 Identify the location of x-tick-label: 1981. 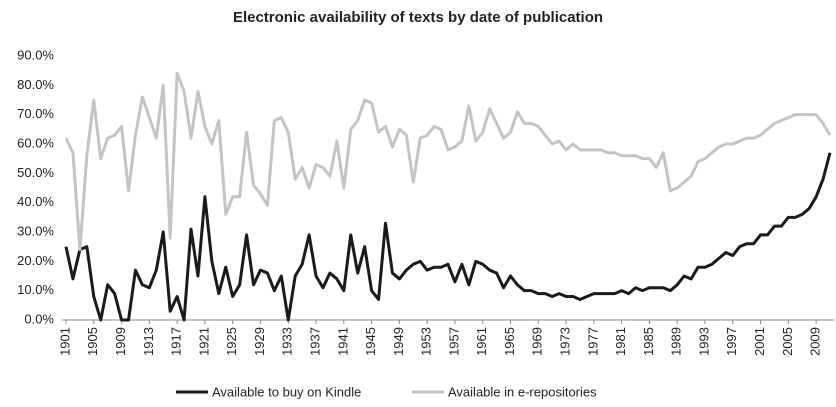
(620, 341).